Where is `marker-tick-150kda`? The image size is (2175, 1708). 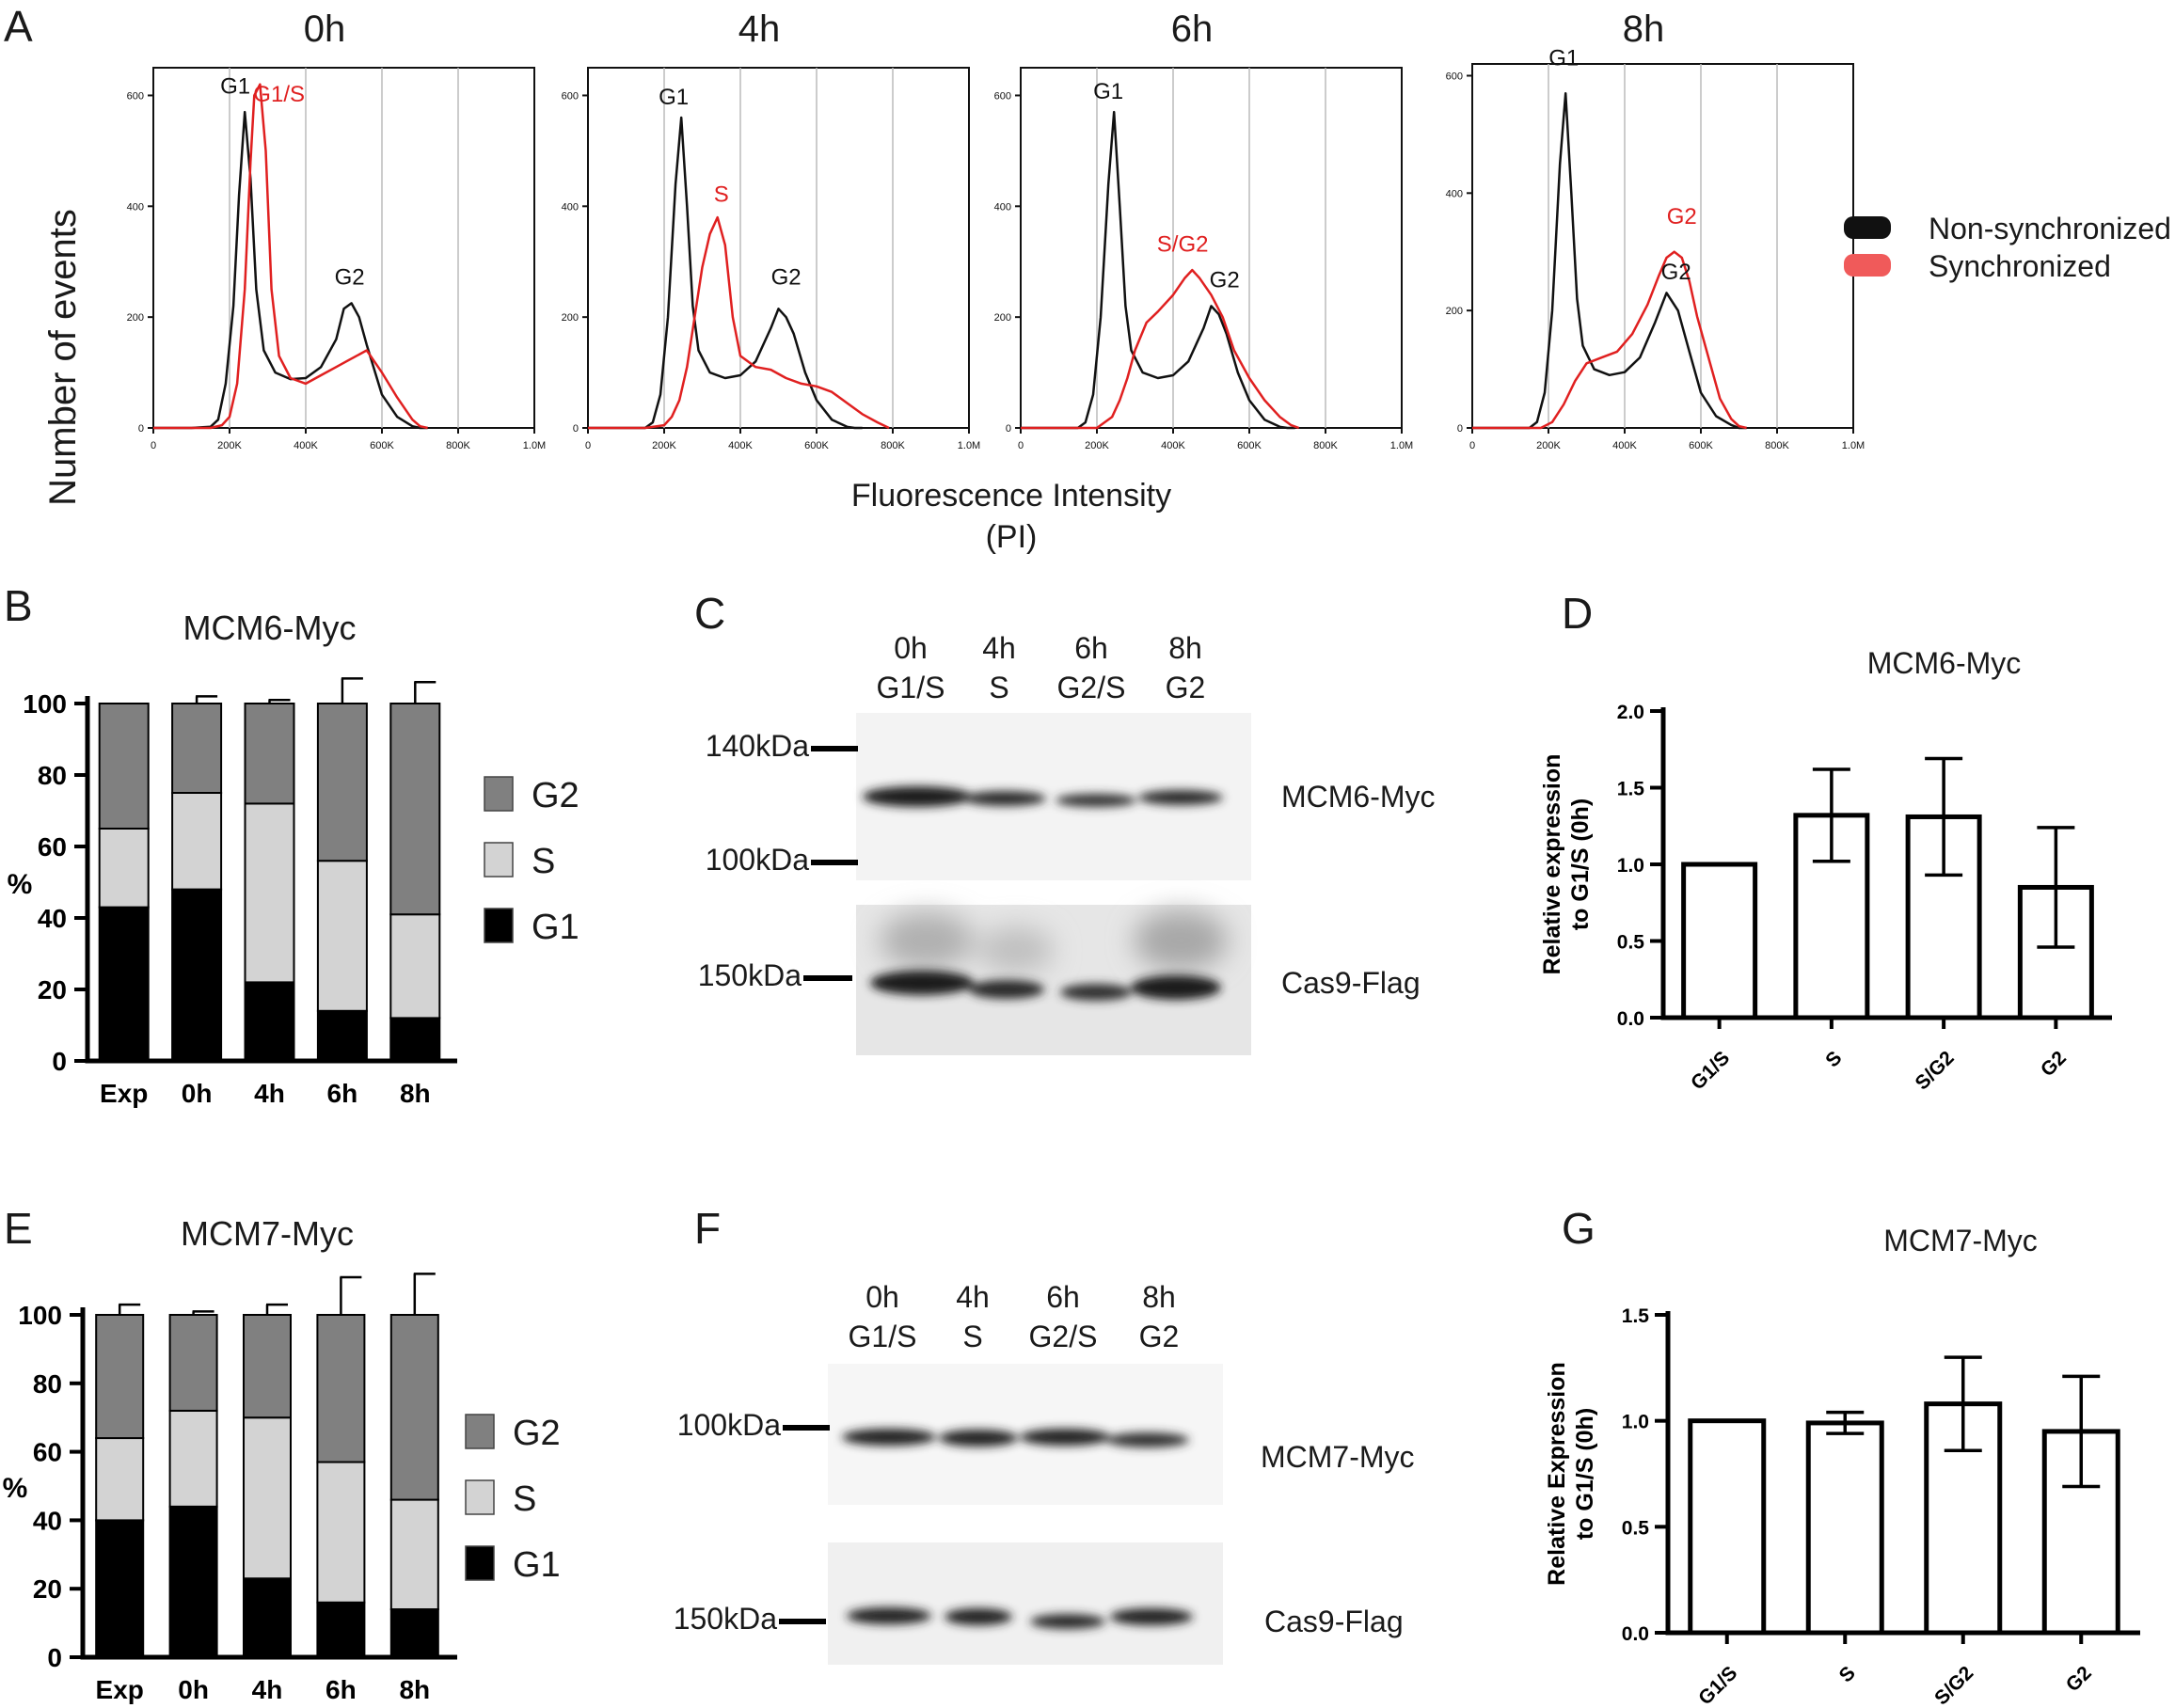 marker-tick-150kda is located at coordinates (827, 978).